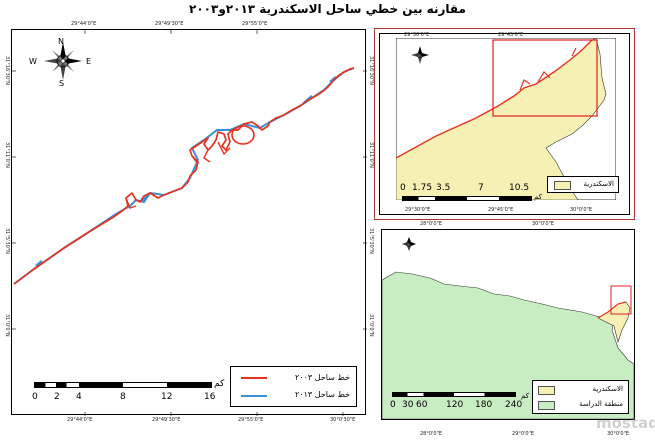 The image size is (655, 442). I want to click on inset-bottom-top-tick: 30°0'0"E, so click(543, 224).